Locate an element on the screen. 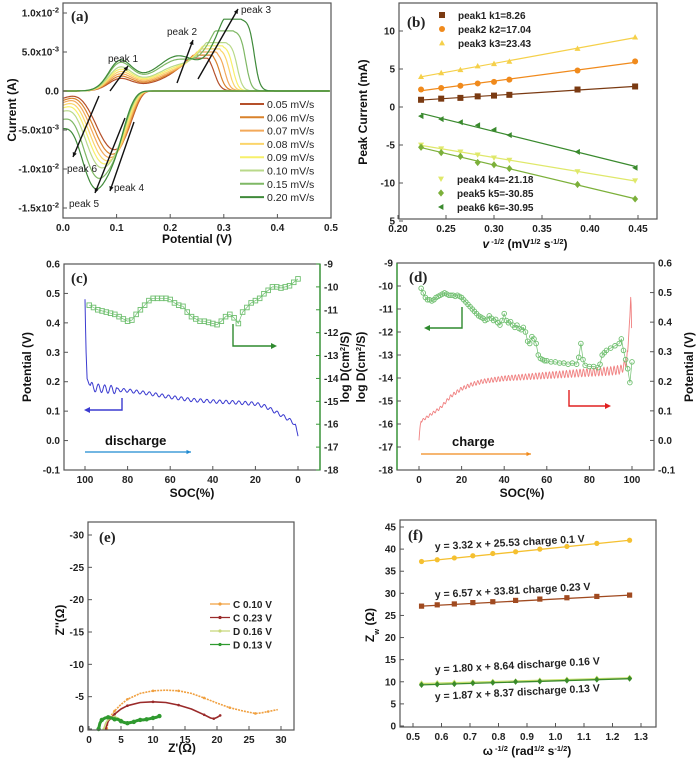 The height and width of the screenshot is (766, 700). left-axis-indicator is located at coordinates (445, 318).